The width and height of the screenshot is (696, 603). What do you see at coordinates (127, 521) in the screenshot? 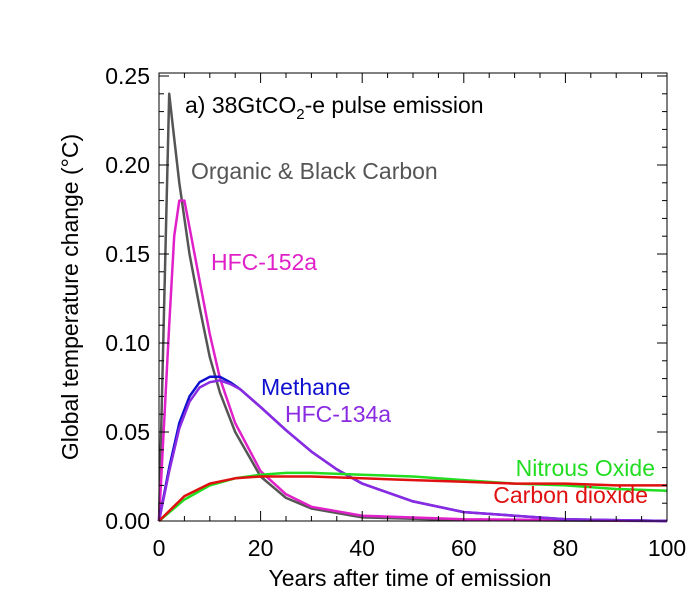
I see `y-tick-label: 0.00` at bounding box center [127, 521].